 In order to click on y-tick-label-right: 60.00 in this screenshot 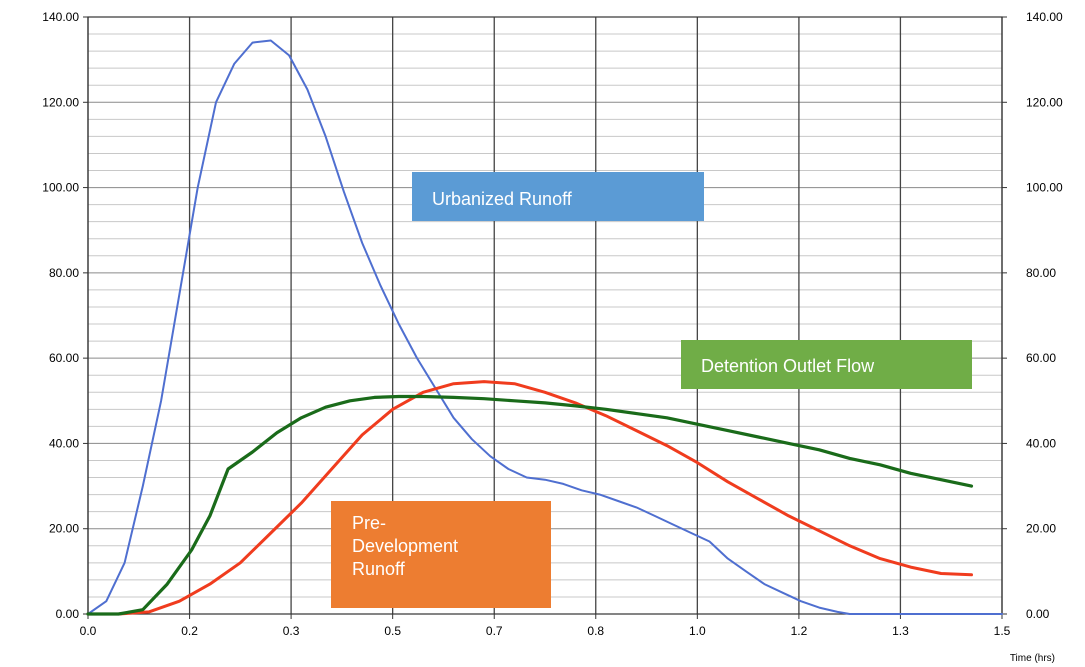, I will do `click(1041, 358)`.